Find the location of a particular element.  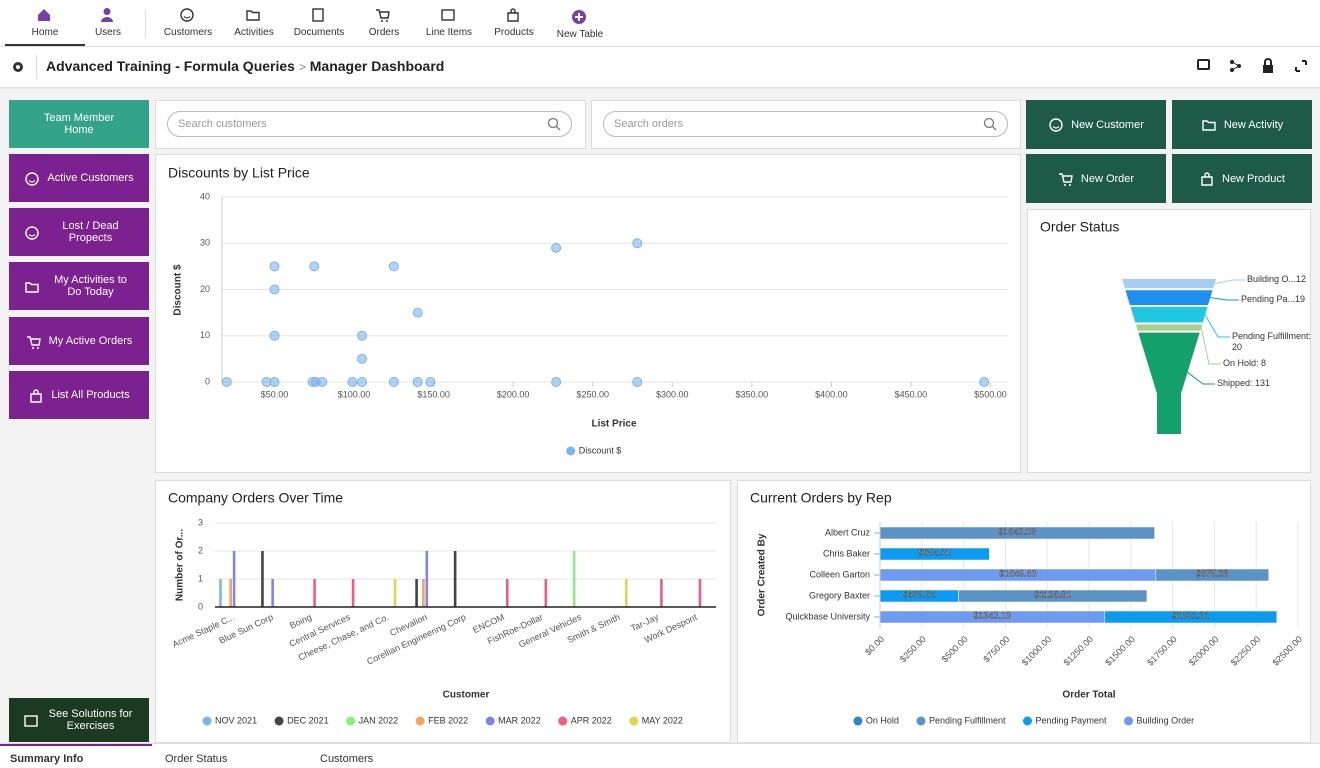

sidebar-button-label: Team Member Home is located at coordinates (79, 124).